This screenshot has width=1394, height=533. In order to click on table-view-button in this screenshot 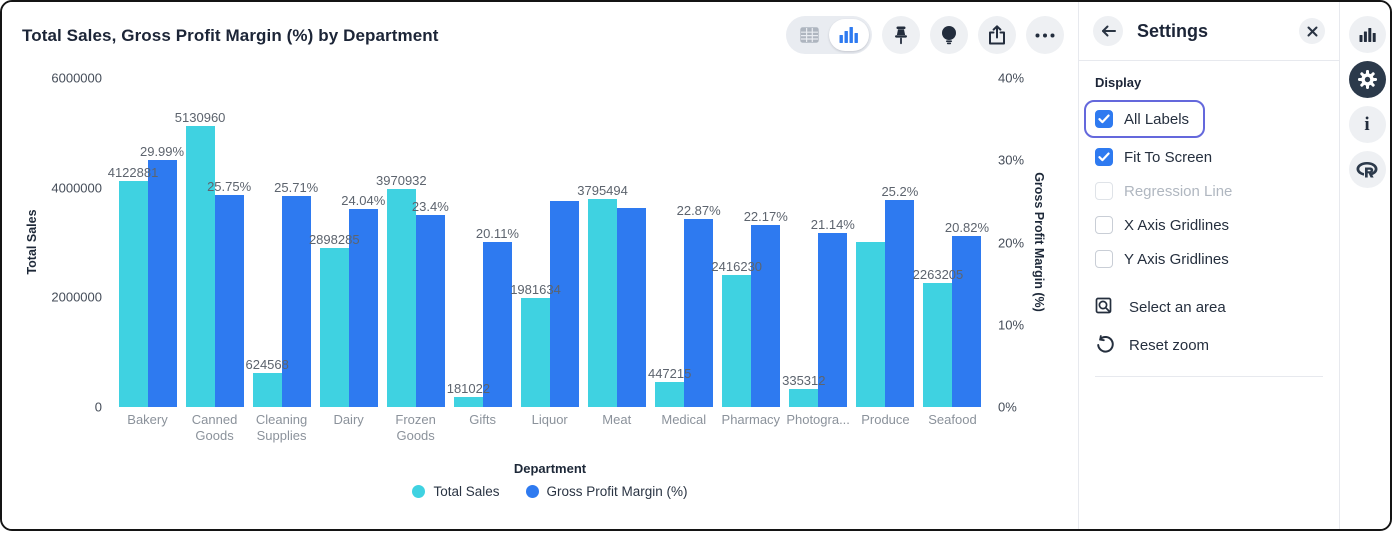, I will do `click(809, 35)`.